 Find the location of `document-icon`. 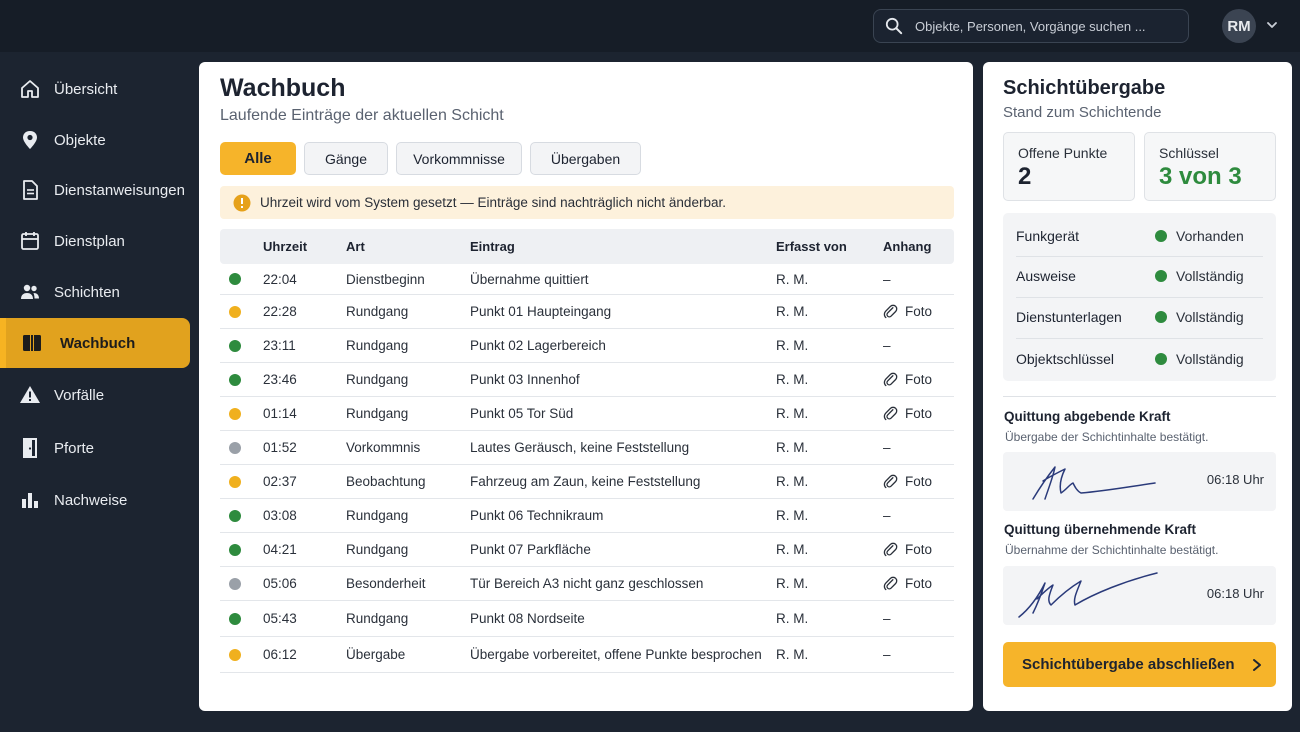

document-icon is located at coordinates (30, 190).